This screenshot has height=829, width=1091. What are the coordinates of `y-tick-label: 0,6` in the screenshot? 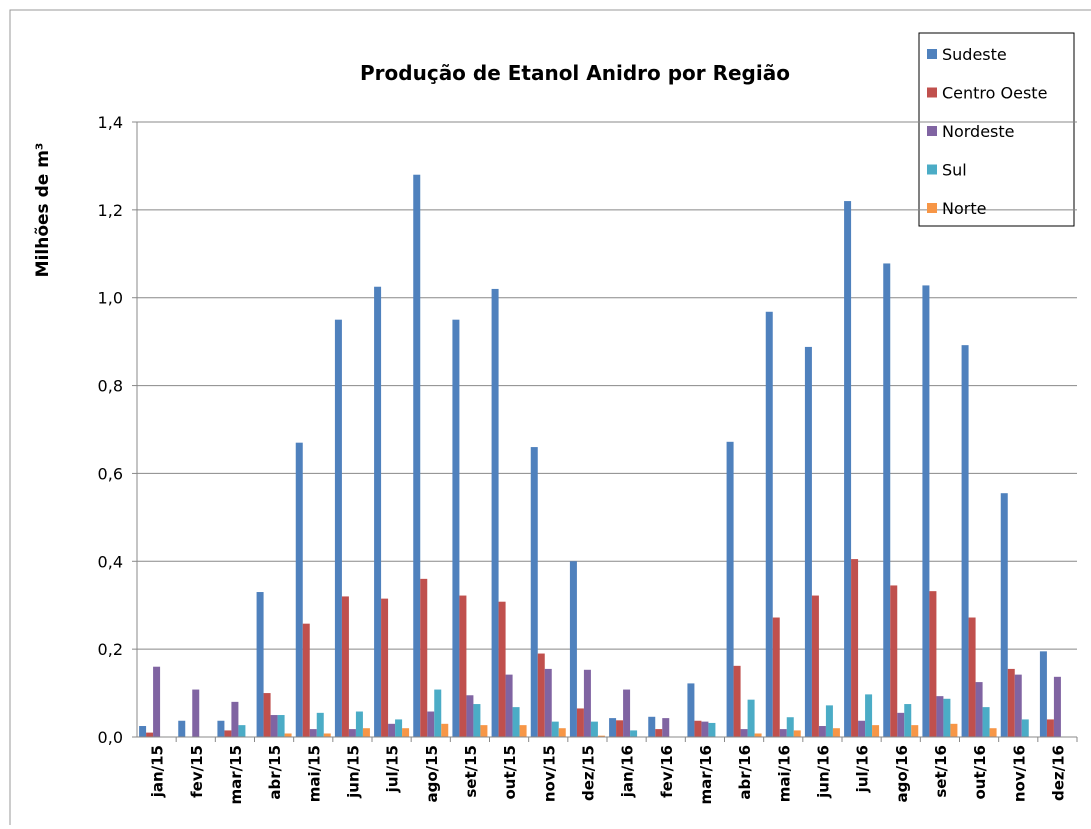 It's located at (110, 473).